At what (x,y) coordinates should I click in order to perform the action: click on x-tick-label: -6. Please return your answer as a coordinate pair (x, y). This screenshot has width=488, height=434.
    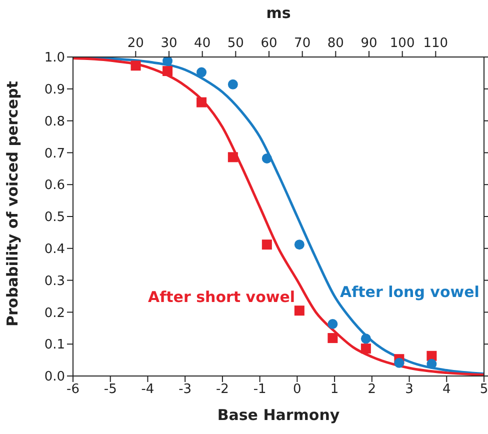
    Looking at the image, I should click on (73, 390).